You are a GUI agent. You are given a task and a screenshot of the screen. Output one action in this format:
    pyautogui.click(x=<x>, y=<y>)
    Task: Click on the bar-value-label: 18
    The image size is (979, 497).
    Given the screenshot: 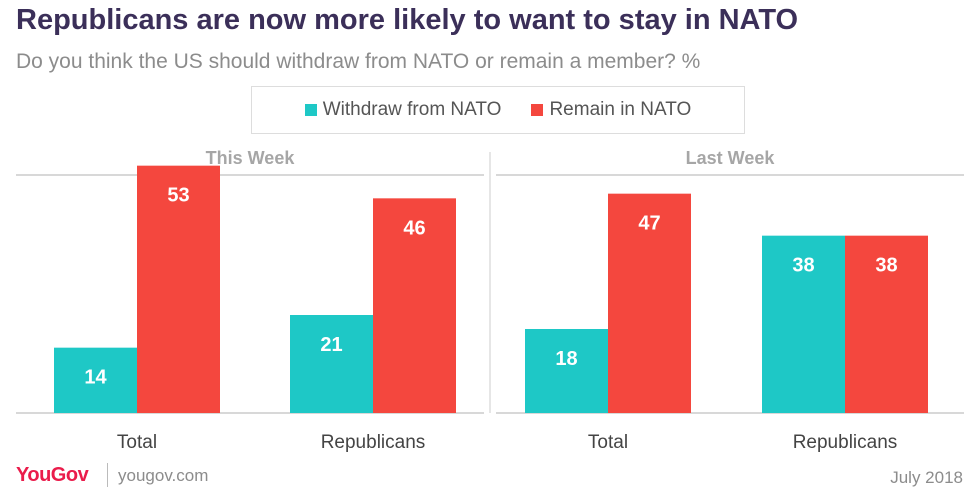 What is the action you would take?
    pyautogui.click(x=566, y=359)
    